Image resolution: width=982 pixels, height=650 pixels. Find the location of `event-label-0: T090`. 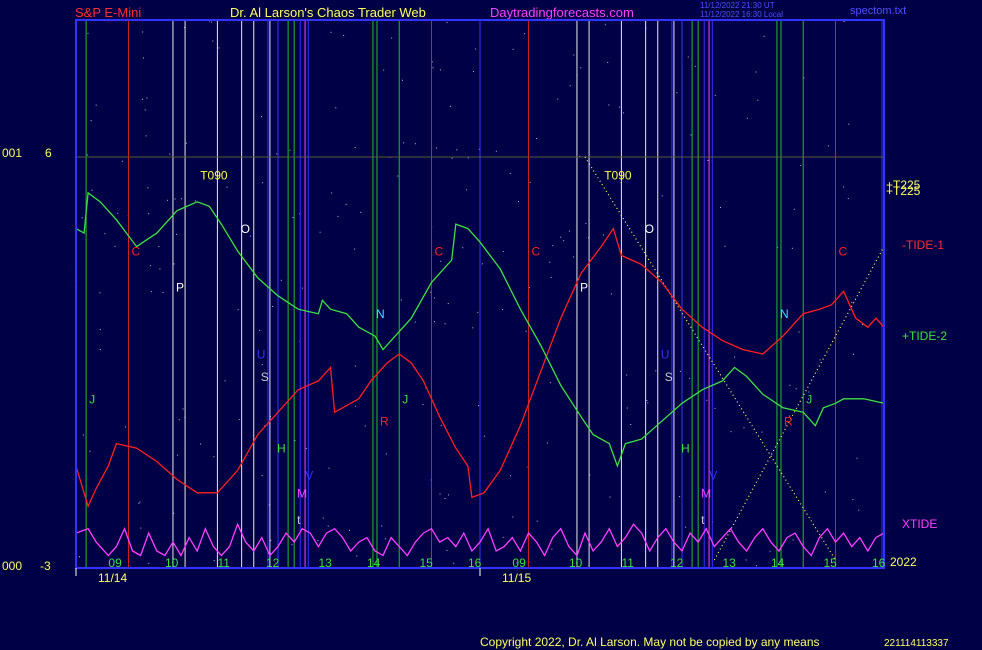

event-label-0: T090 is located at coordinates (214, 175).